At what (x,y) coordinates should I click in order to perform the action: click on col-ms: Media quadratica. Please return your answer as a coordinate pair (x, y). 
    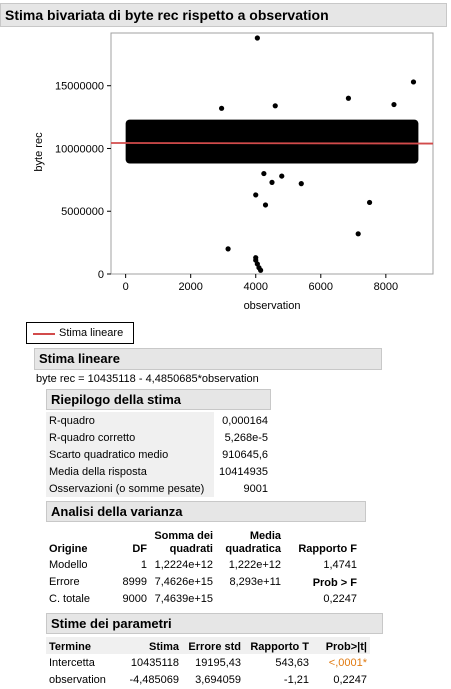
    Looking at the image, I should click on (253, 542).